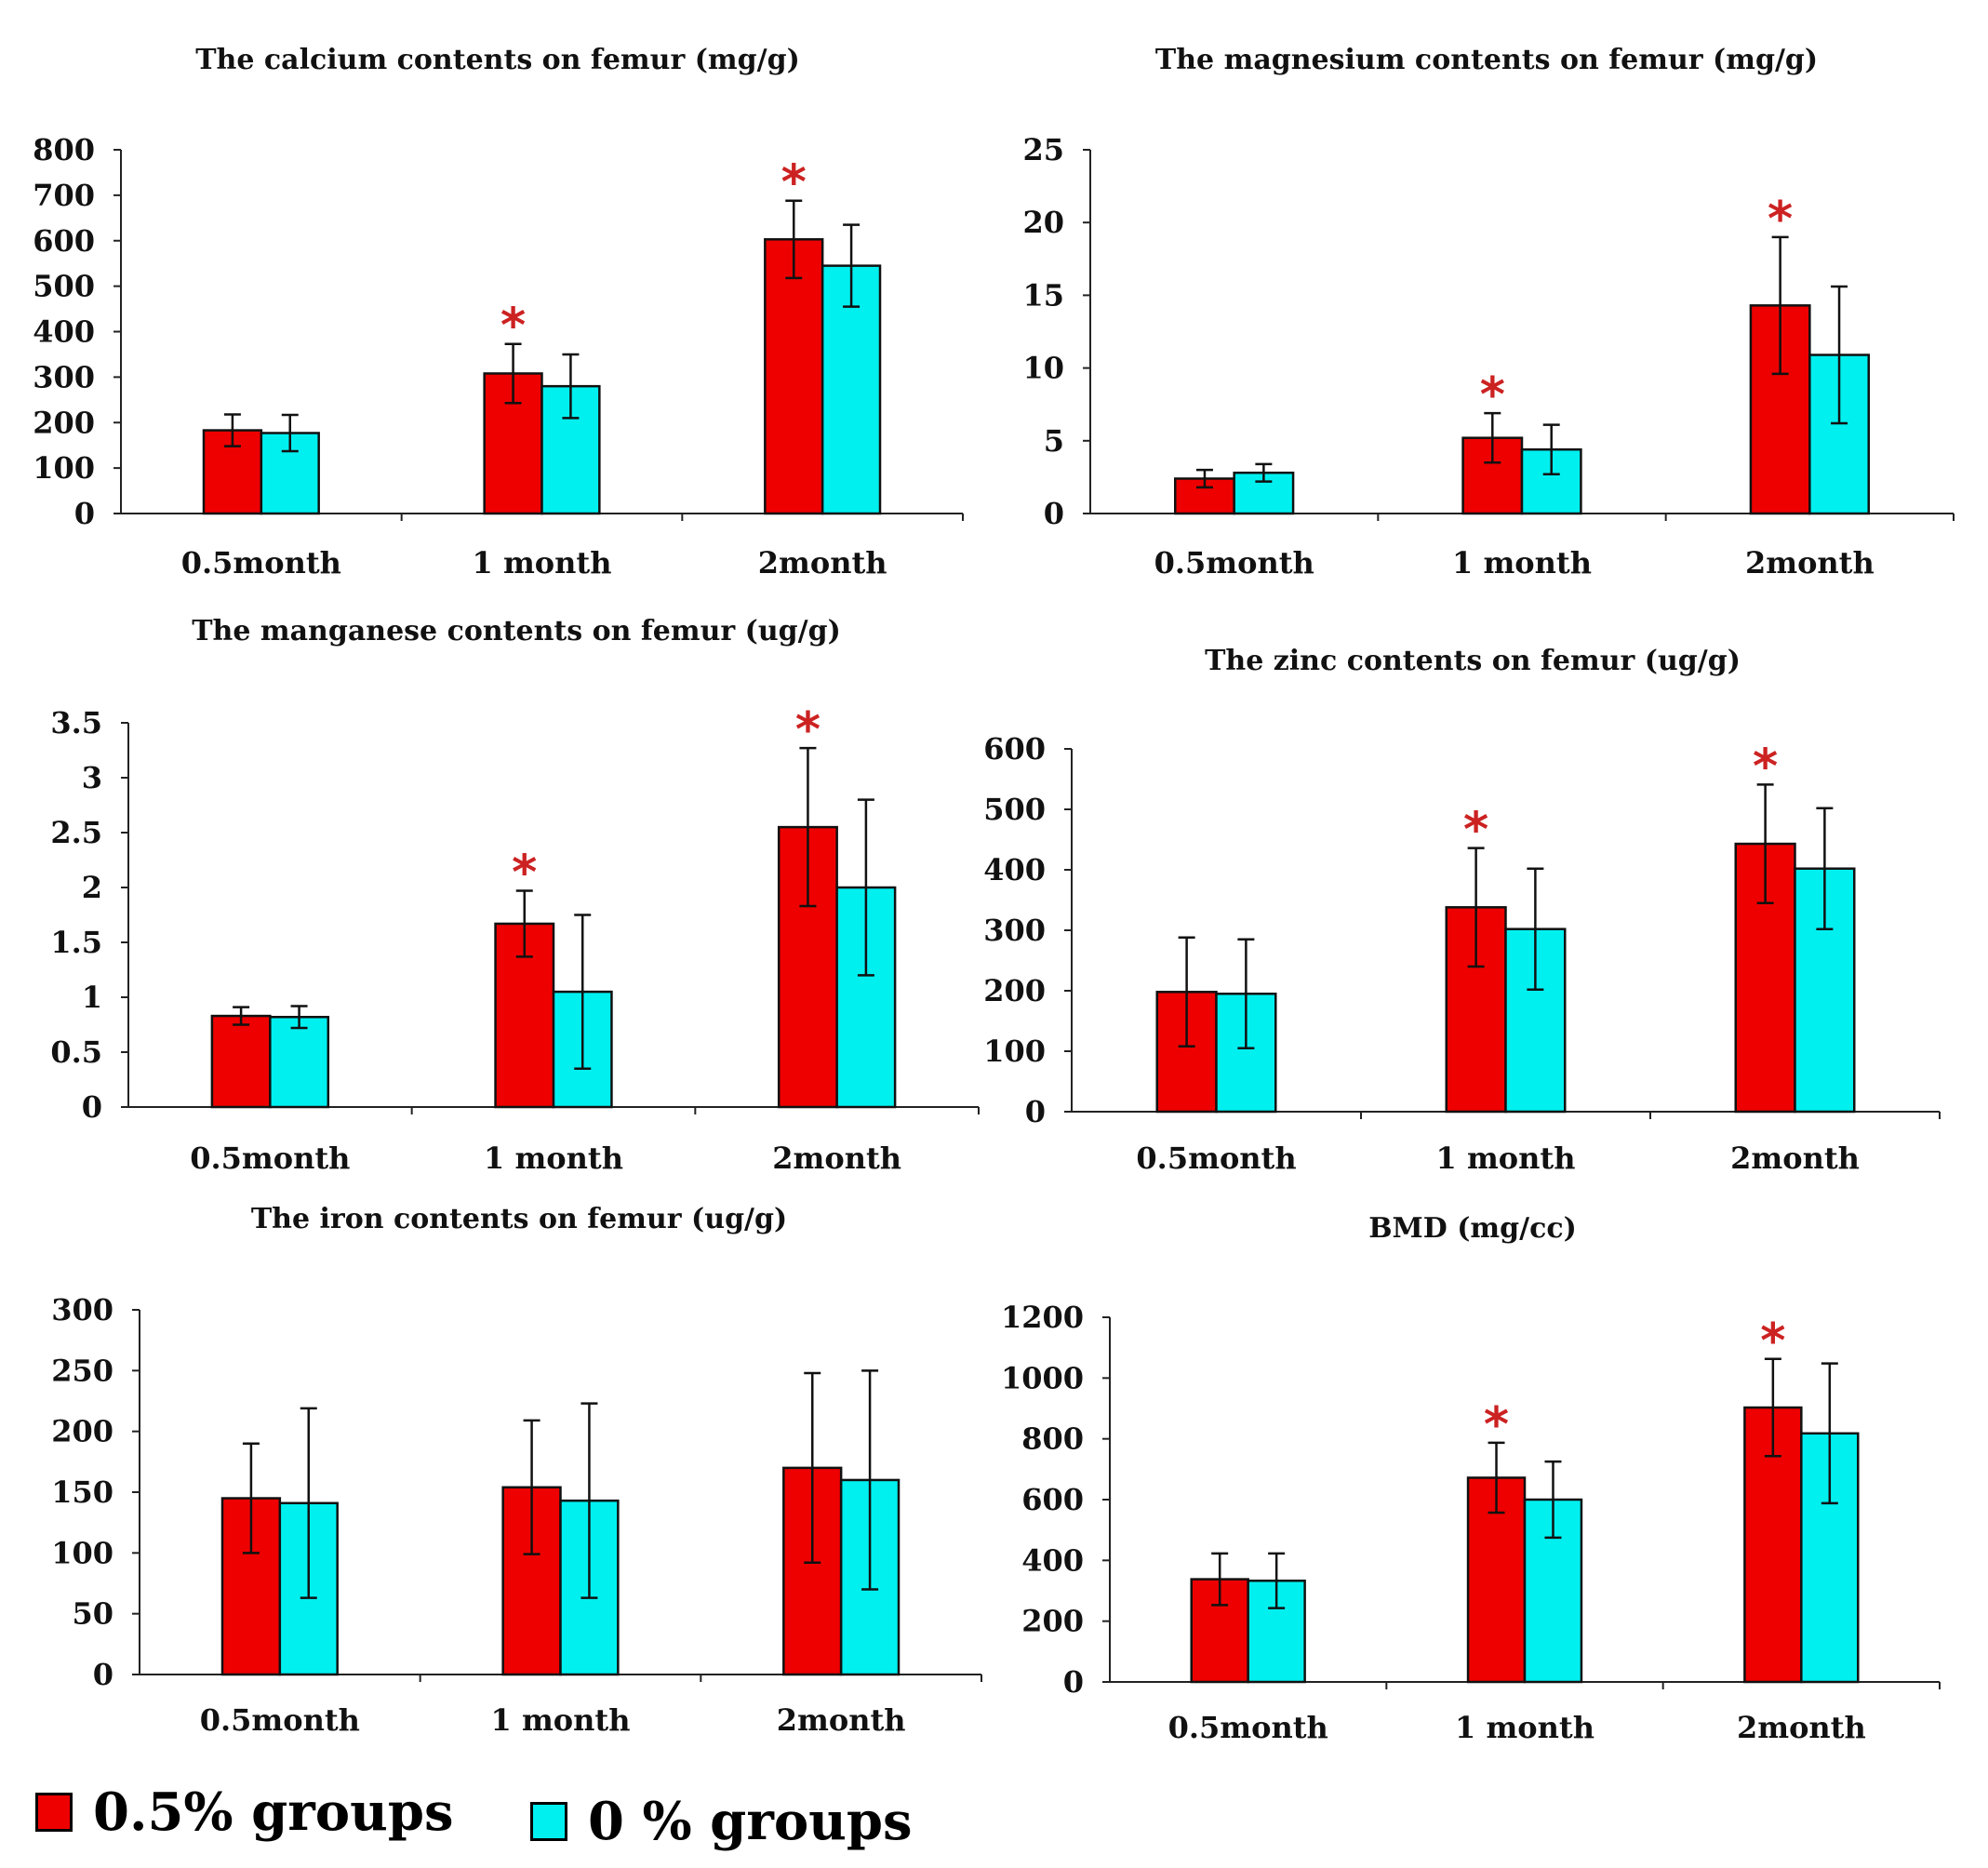 The height and width of the screenshot is (1868, 1988). What do you see at coordinates (76, 1052) in the screenshot?
I see `y-tick-label: 0.5` at bounding box center [76, 1052].